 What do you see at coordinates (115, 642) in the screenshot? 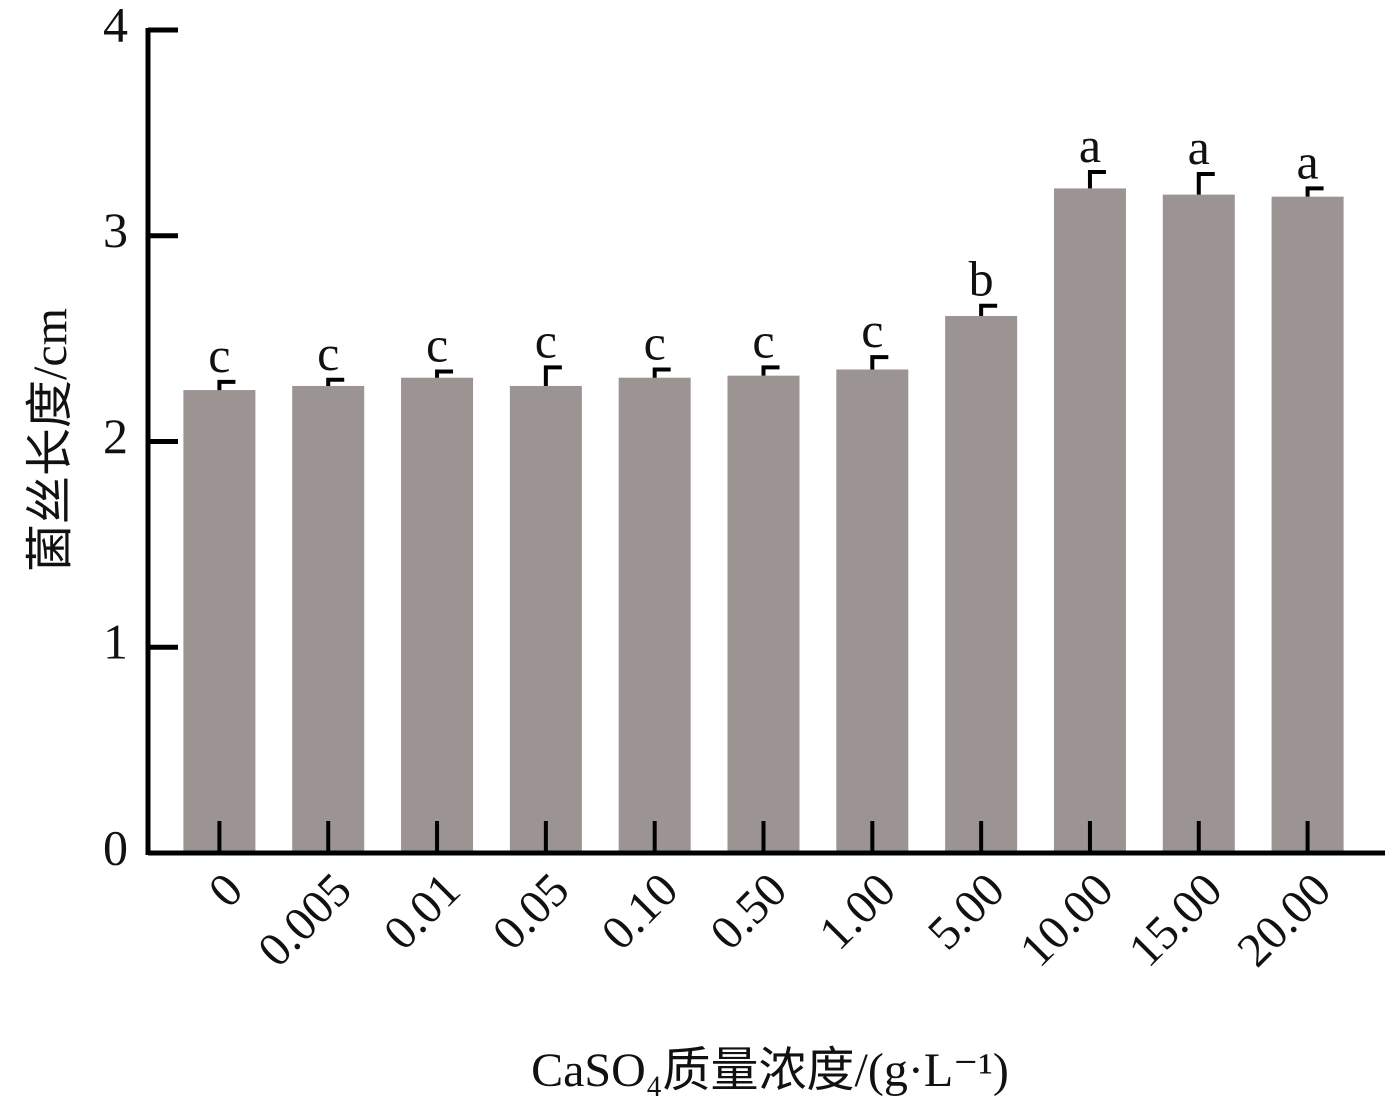
I see `y-tick-label: 1` at bounding box center [115, 642].